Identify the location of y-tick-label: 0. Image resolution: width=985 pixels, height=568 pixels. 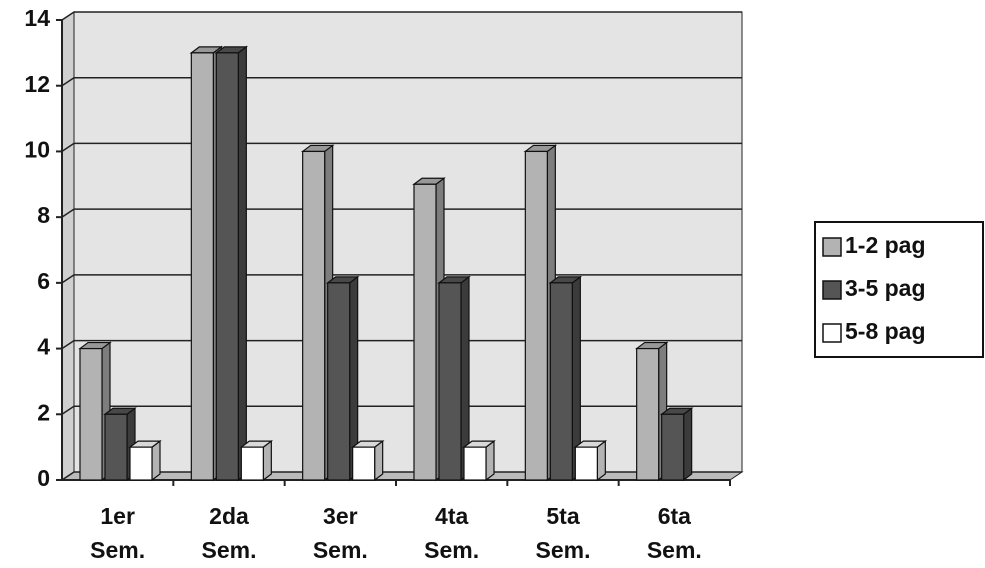
(43, 478).